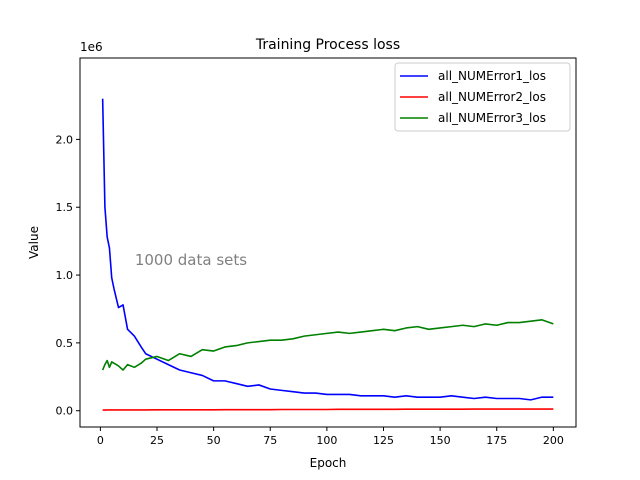 The image size is (640, 480). I want to click on x-tick-label: 50, so click(214, 440).